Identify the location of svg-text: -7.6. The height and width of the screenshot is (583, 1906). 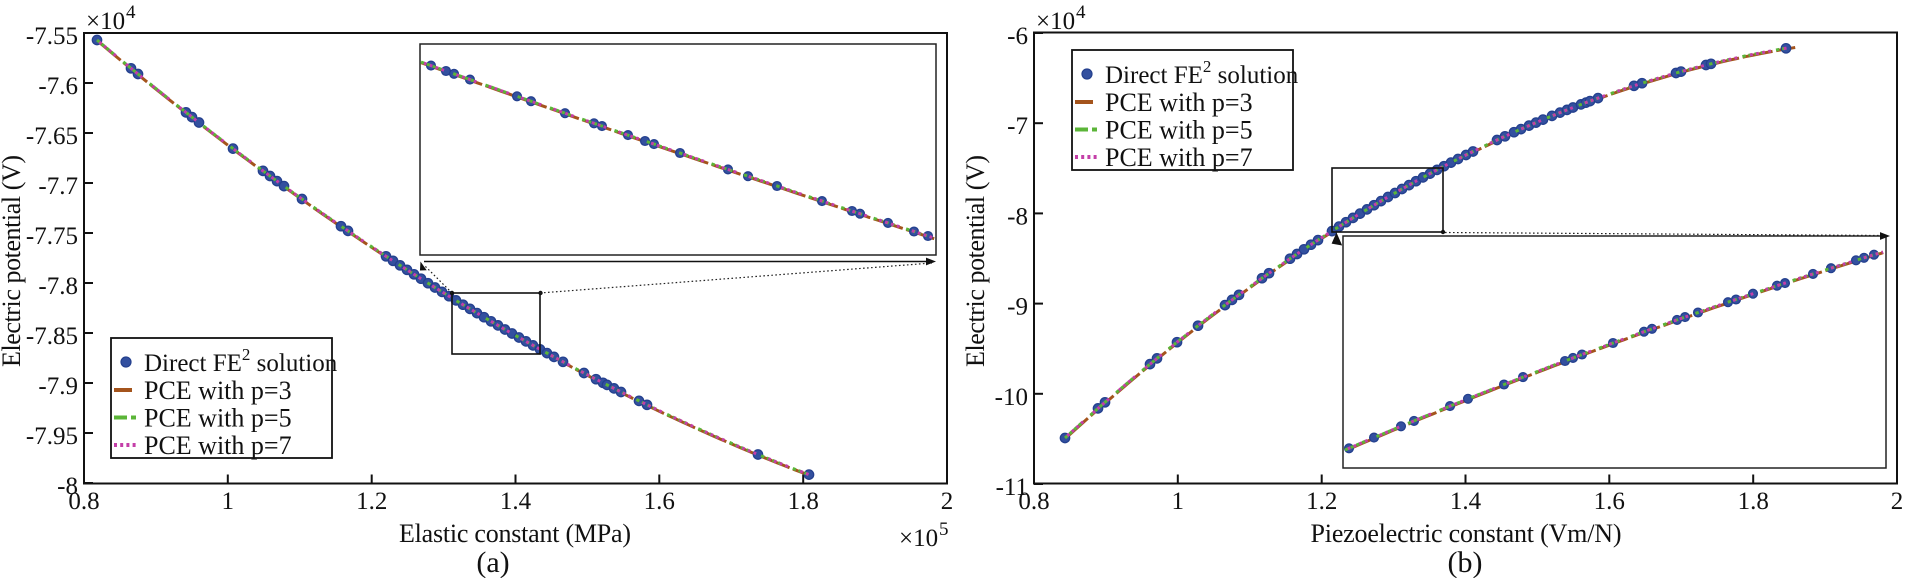
(58, 86).